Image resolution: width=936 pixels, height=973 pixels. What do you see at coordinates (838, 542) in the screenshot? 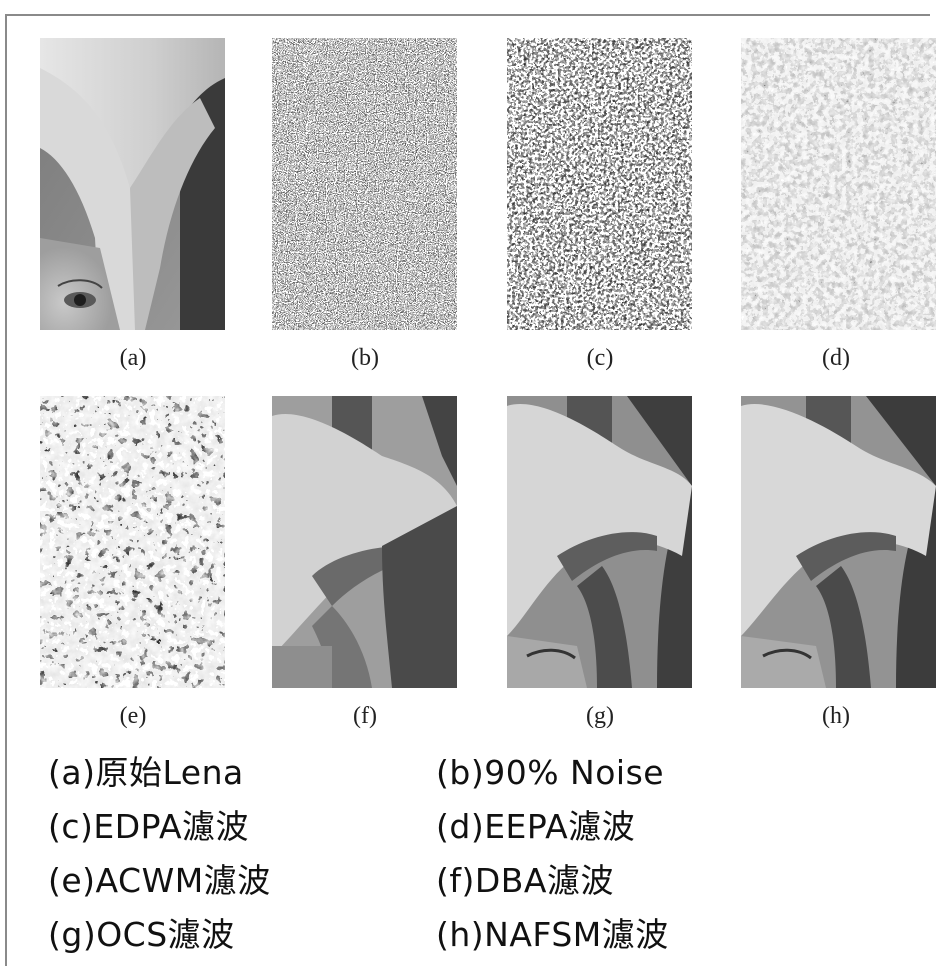
I see `panel-h-nafsm-image` at bounding box center [838, 542].